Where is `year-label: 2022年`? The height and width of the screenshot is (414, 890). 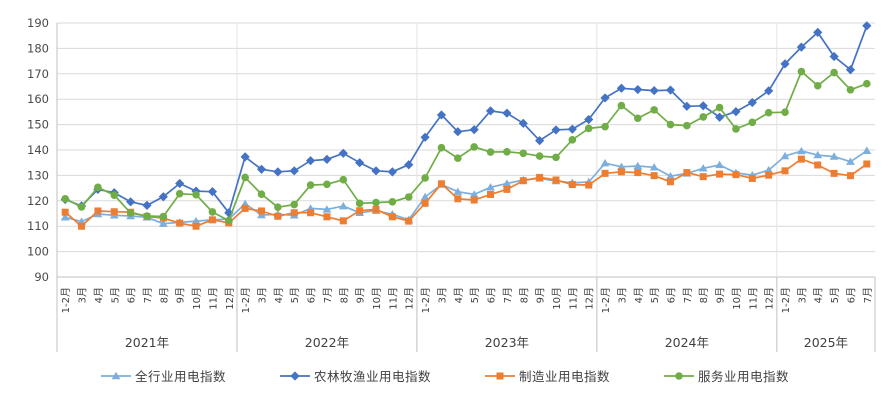 year-label: 2022年 is located at coordinates (327, 342).